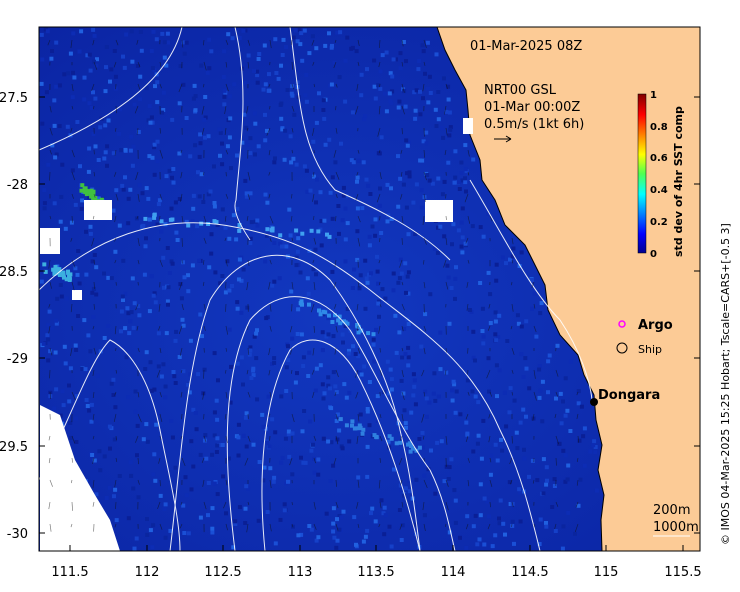 The height and width of the screenshot is (592, 740). What do you see at coordinates (532, 107) in the screenshot?
I see `current-time: 01-Mar 00:00Z` at bounding box center [532, 107].